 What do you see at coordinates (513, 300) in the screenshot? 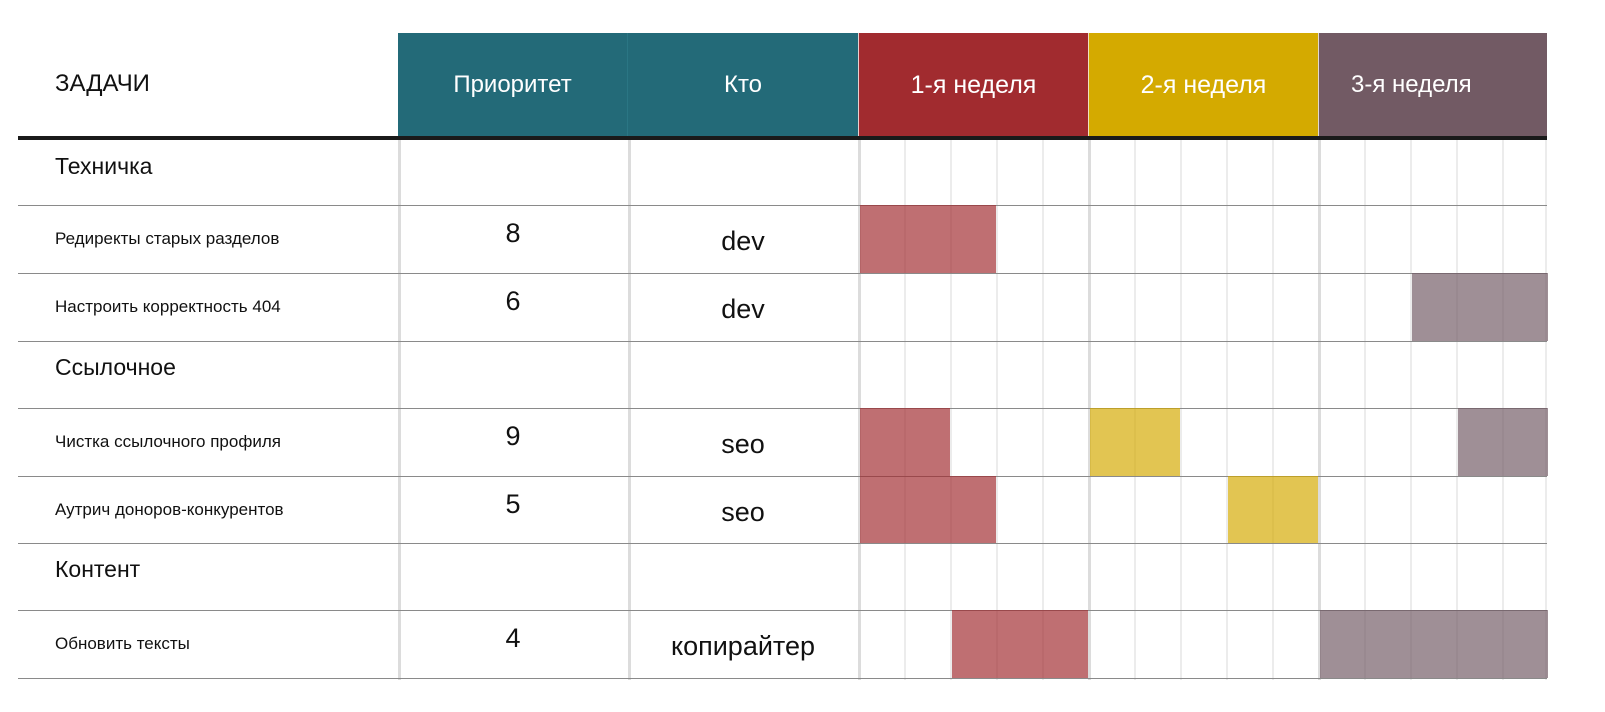
I see `priority-value: 6` at bounding box center [513, 300].